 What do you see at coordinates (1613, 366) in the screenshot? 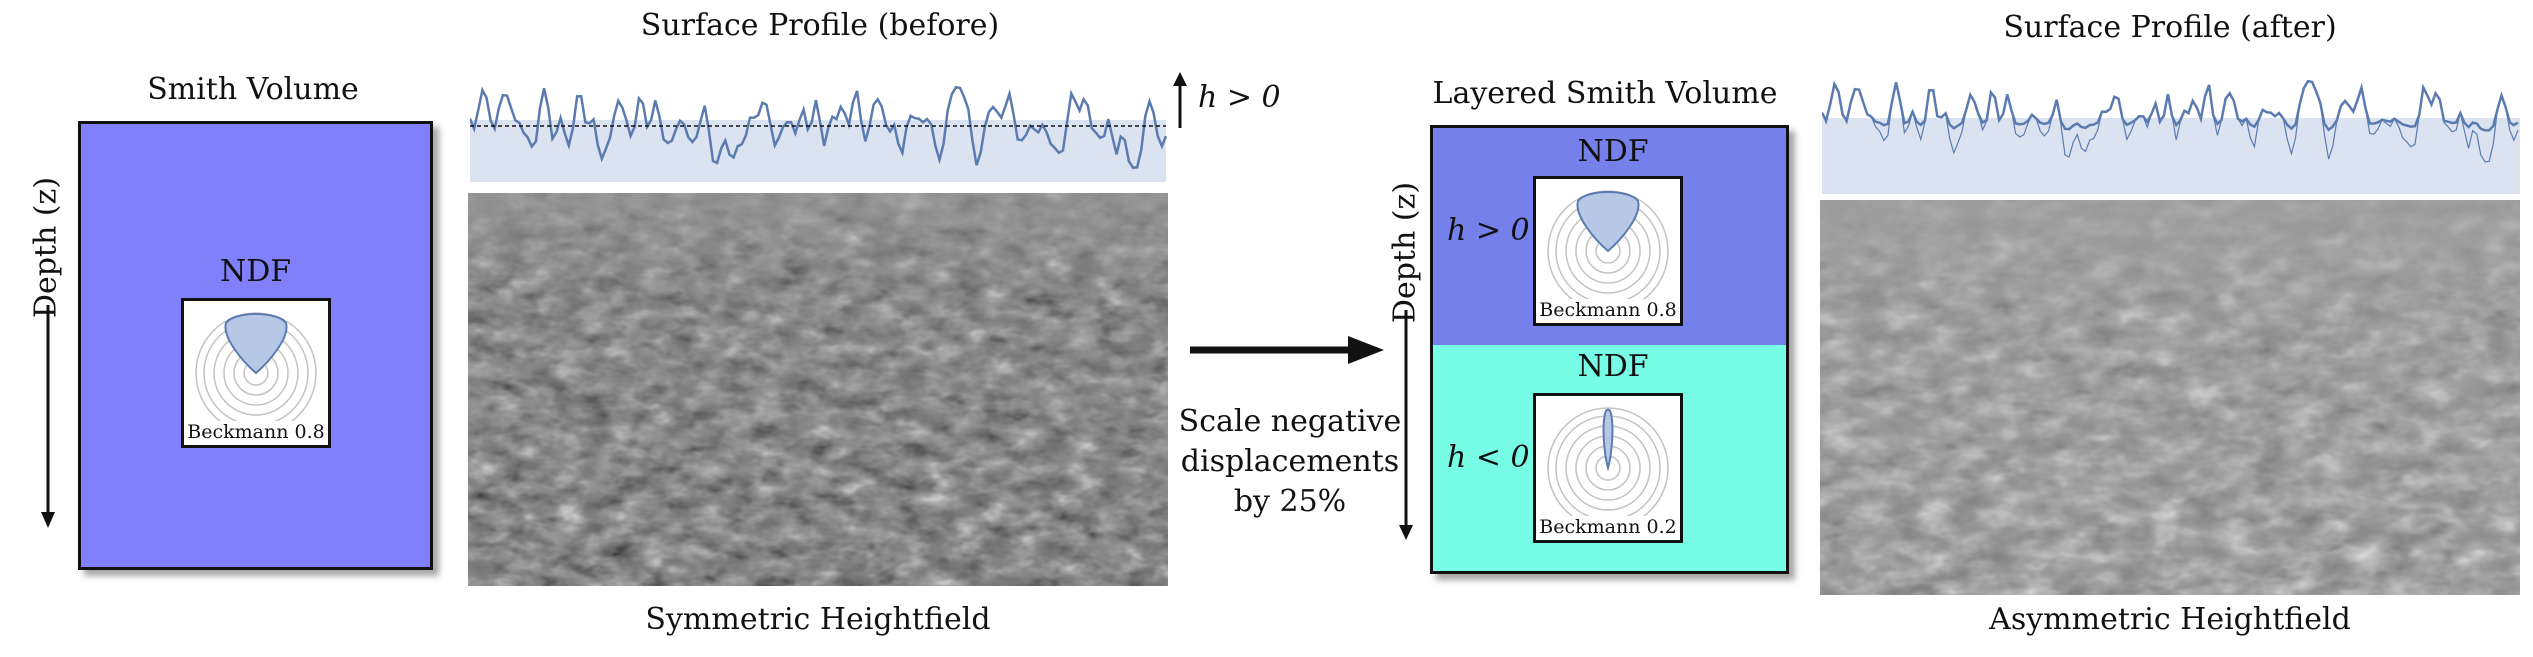
I see `lower-ndf-title: NDF` at bounding box center [1613, 366].